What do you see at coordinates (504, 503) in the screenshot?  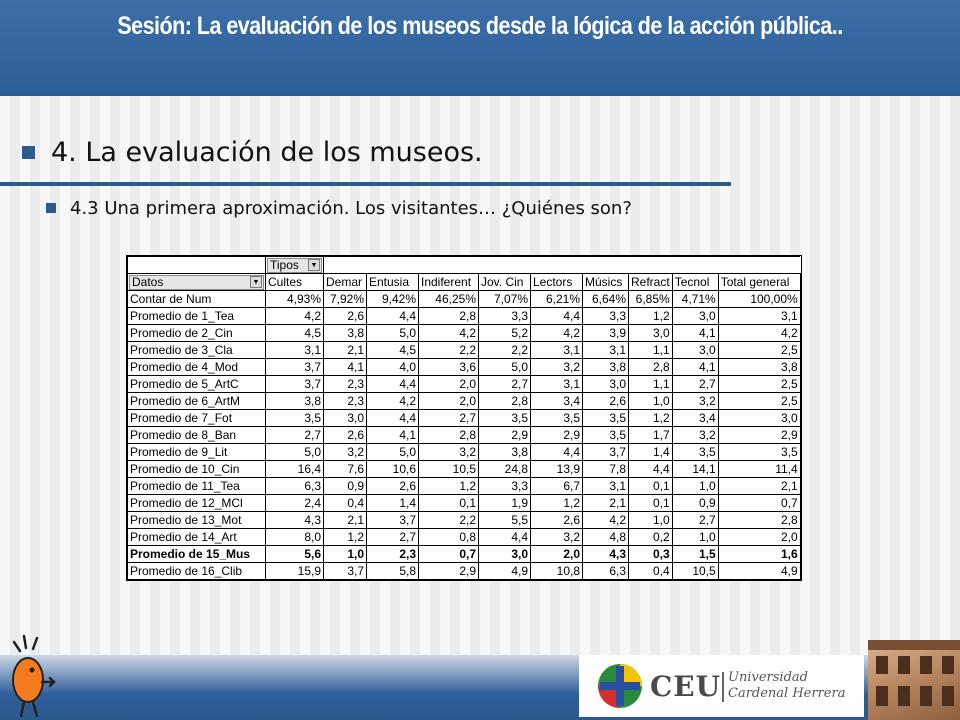 I see `table-cell: 1,9` at bounding box center [504, 503].